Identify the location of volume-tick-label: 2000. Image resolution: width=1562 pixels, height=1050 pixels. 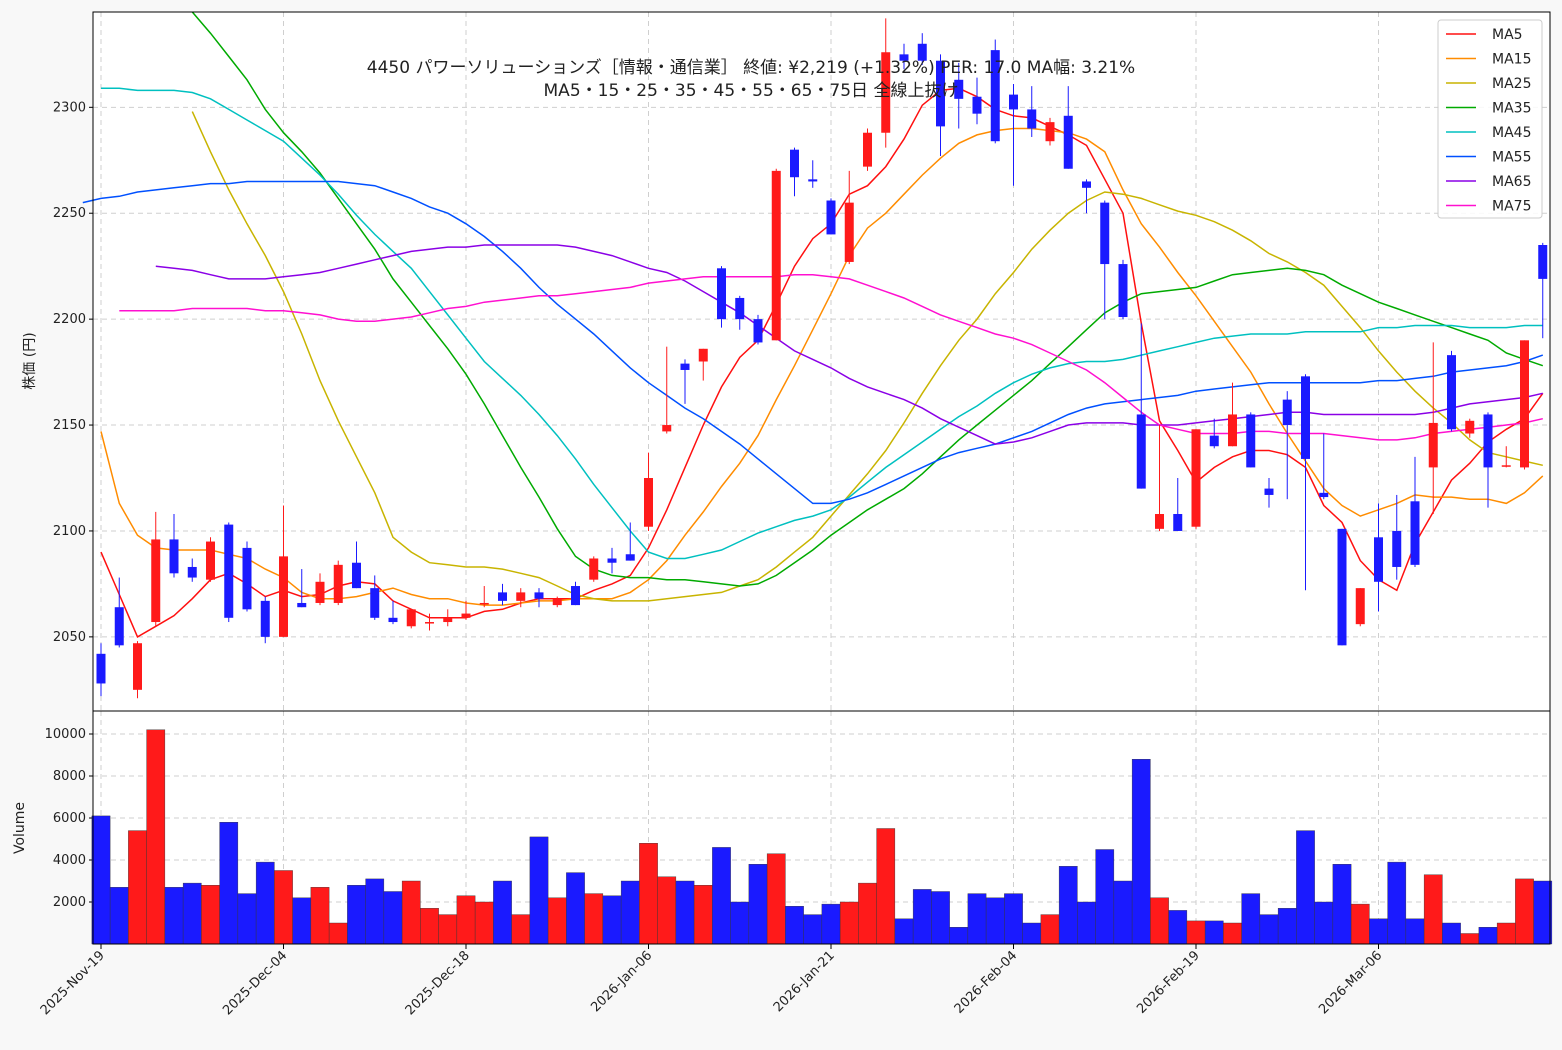
(69, 902).